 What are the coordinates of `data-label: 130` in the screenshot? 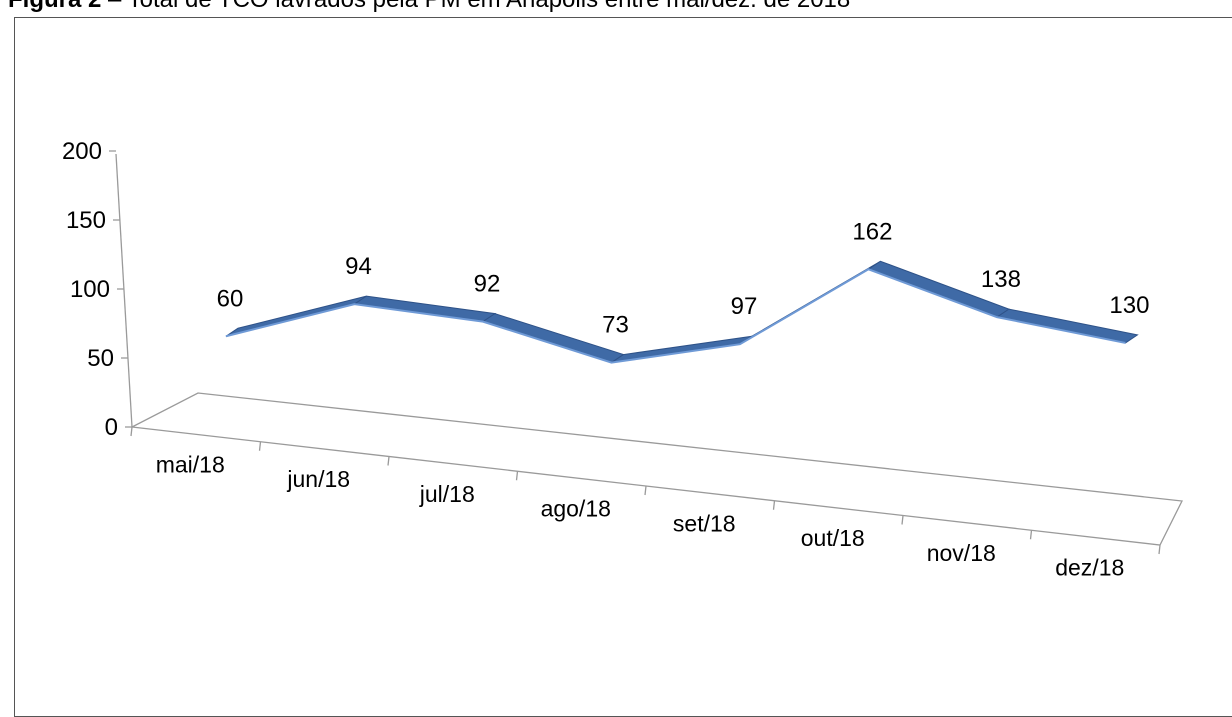 It's located at (1129, 305).